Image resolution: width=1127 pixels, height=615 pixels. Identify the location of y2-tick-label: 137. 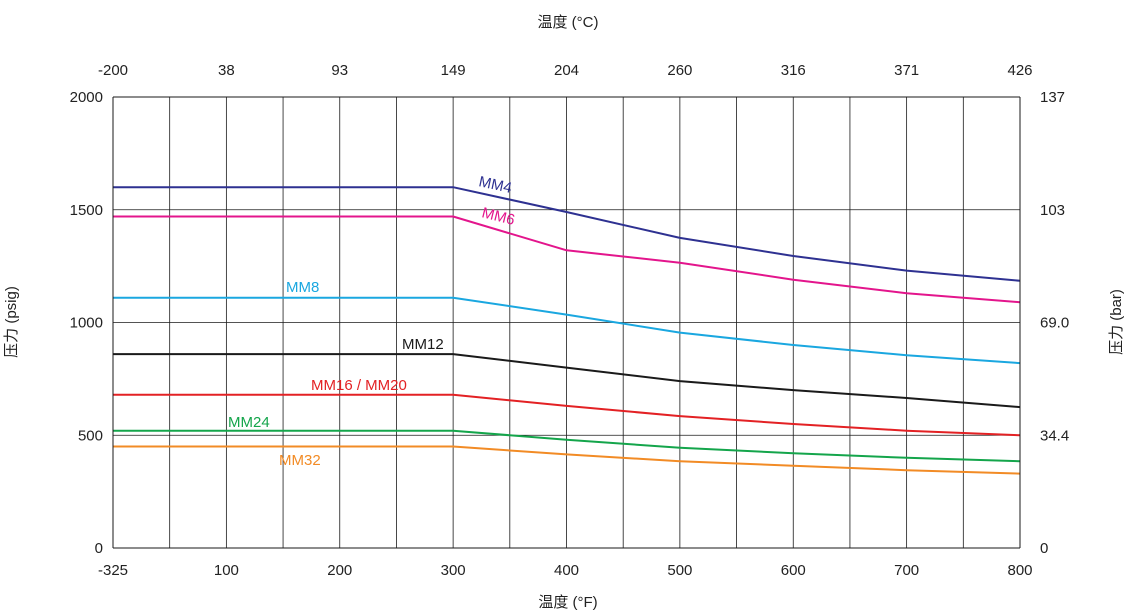
(1052, 97).